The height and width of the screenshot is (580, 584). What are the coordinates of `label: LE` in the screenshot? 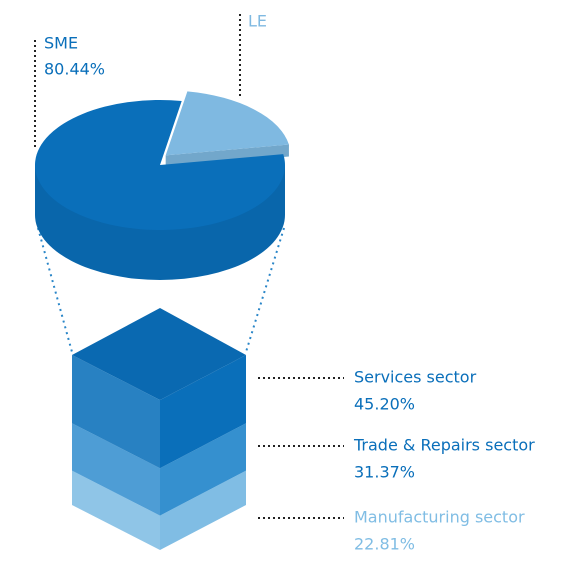 It's located at (257, 21).